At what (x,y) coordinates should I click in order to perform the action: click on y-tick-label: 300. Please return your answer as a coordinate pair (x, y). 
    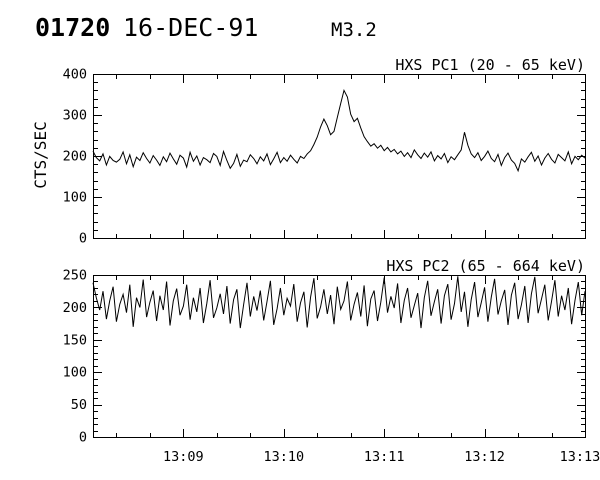
    Looking at the image, I should click on (75, 116).